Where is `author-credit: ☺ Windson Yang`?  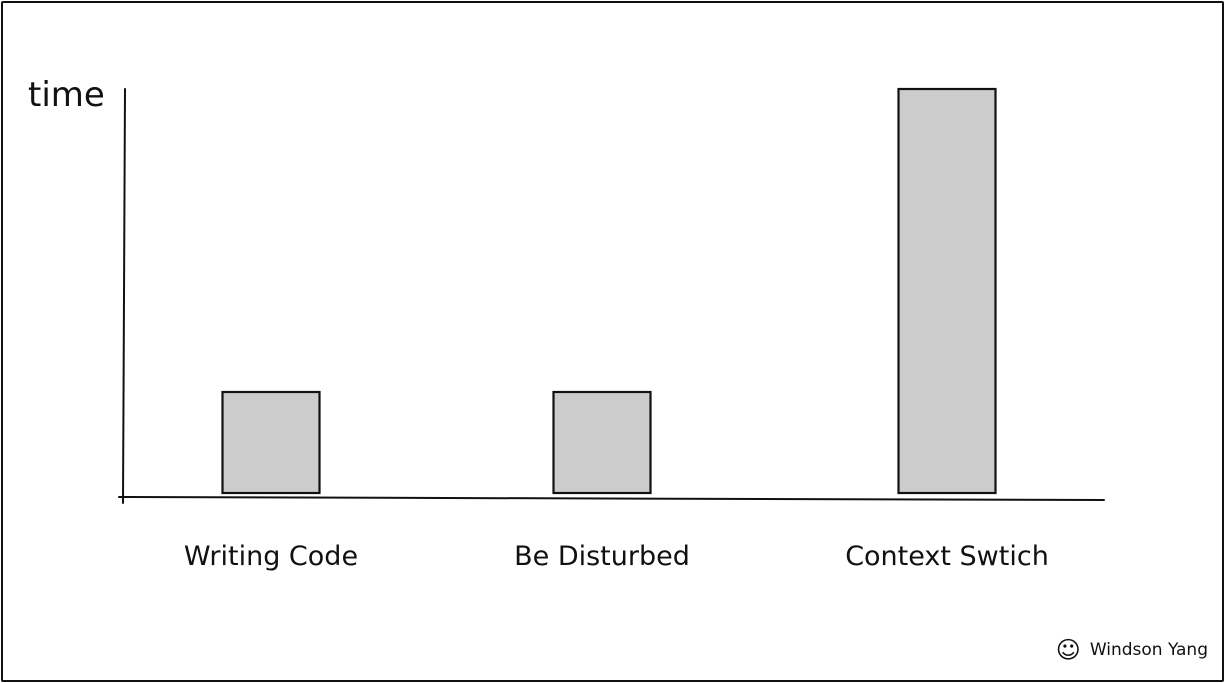
author-credit: ☺ Windson Yang is located at coordinates (1132, 650).